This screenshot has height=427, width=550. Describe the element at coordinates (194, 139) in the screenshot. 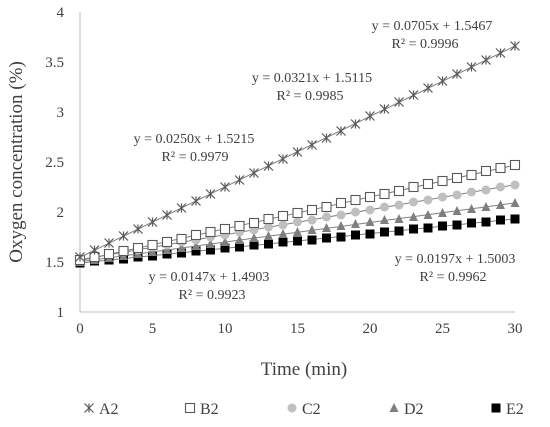

I see `equation-label-c2: y = 0.0250x + 1.5215` at that location.